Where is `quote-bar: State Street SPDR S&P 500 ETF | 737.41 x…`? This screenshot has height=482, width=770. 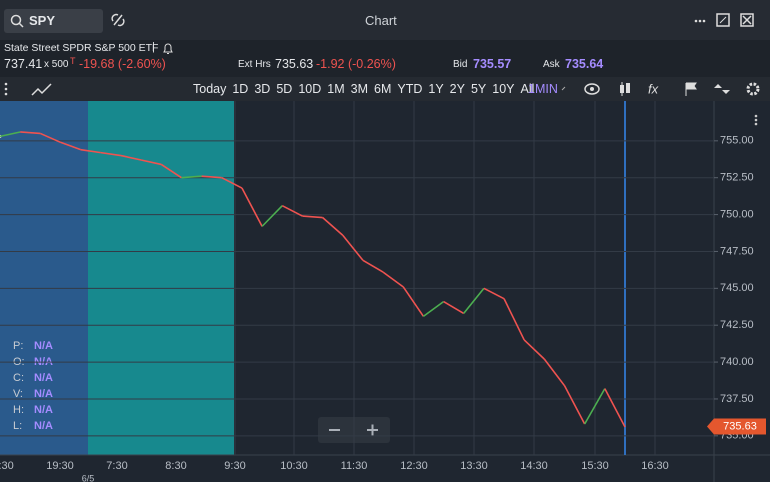 quote-bar: State Street SPDR S&P 500 ETF | 737.41 x… is located at coordinates (385, 58).